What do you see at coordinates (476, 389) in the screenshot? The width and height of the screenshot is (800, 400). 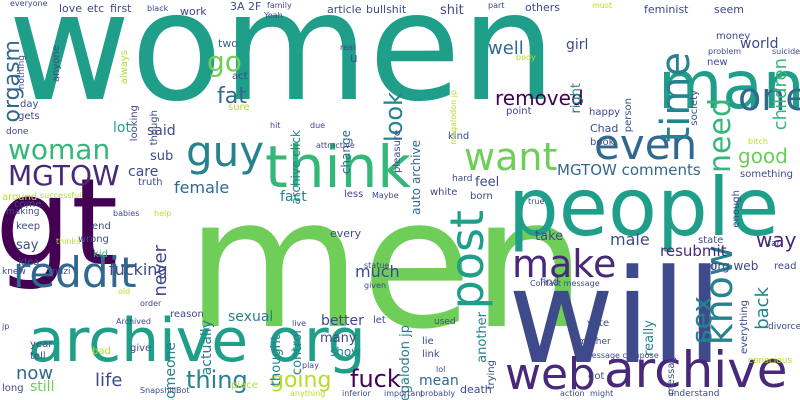 I see `word-death: death` at bounding box center [476, 389].